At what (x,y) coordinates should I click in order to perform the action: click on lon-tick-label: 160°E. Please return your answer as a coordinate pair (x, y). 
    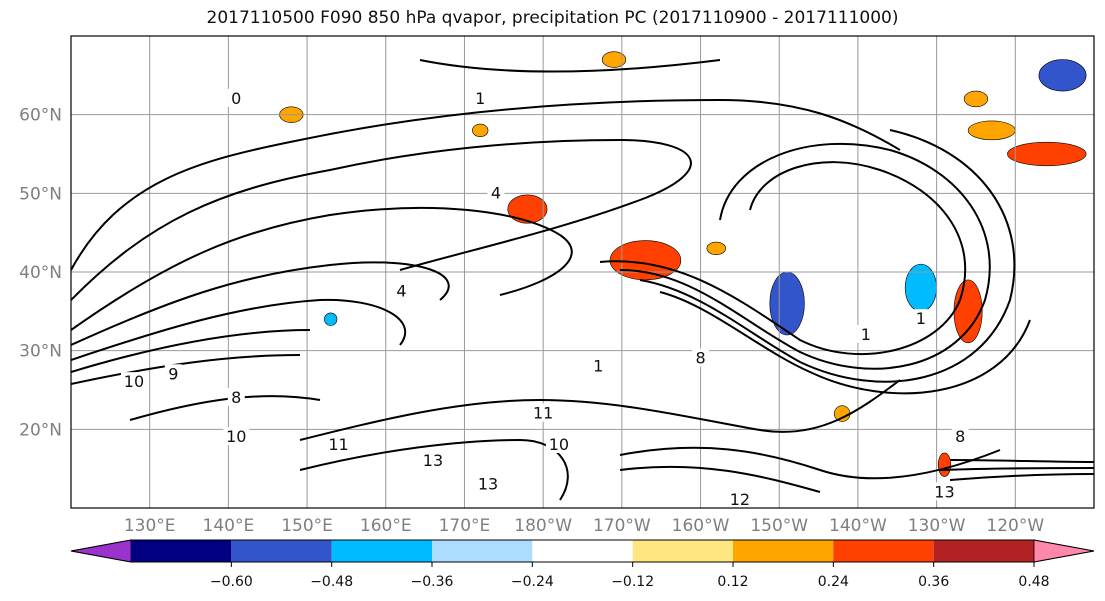
    Looking at the image, I should click on (386, 526).